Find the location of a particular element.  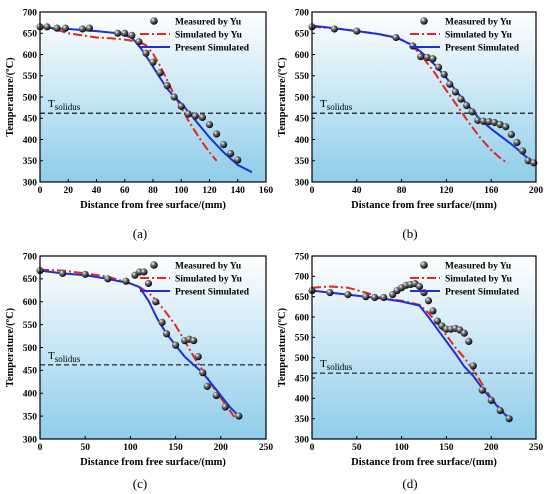

x-tick-label: 120 is located at coordinates (209, 191).